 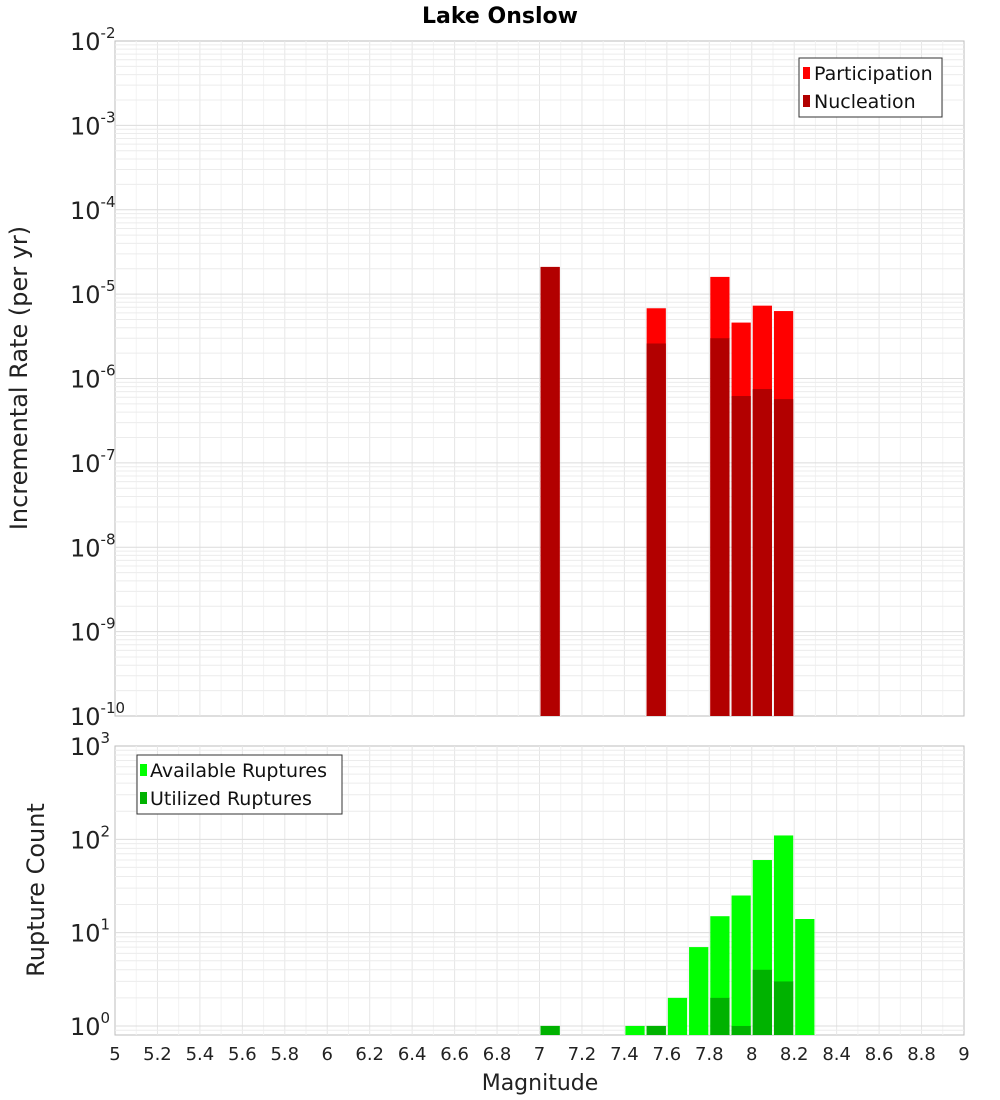 What do you see at coordinates (677, 935) in the screenshot?
I see `bottom-bars` at bounding box center [677, 935].